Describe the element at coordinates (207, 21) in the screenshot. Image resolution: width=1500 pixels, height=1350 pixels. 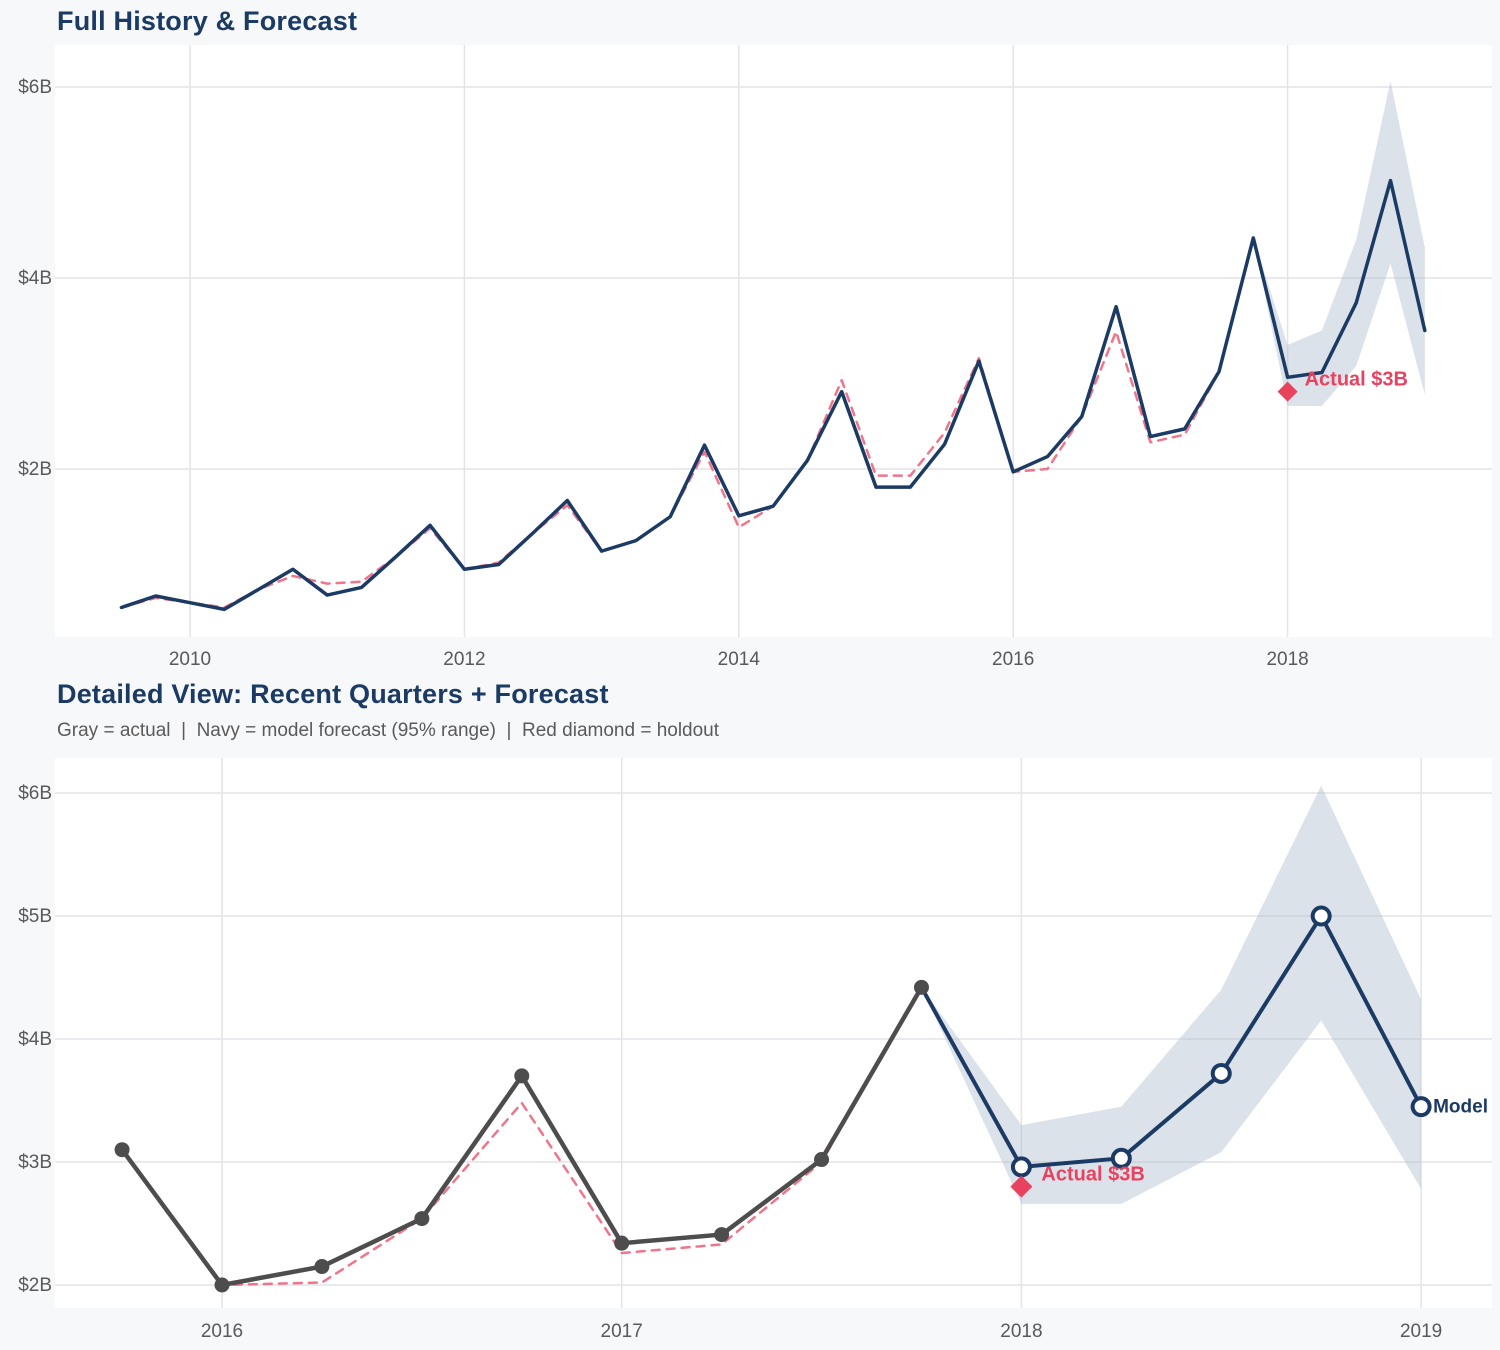
I see `full-history-chart-title: Full History & Forecast` at that location.